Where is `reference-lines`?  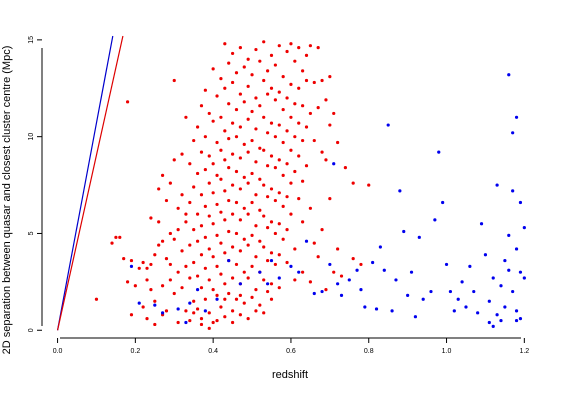
reference-lines is located at coordinates (90, 183).